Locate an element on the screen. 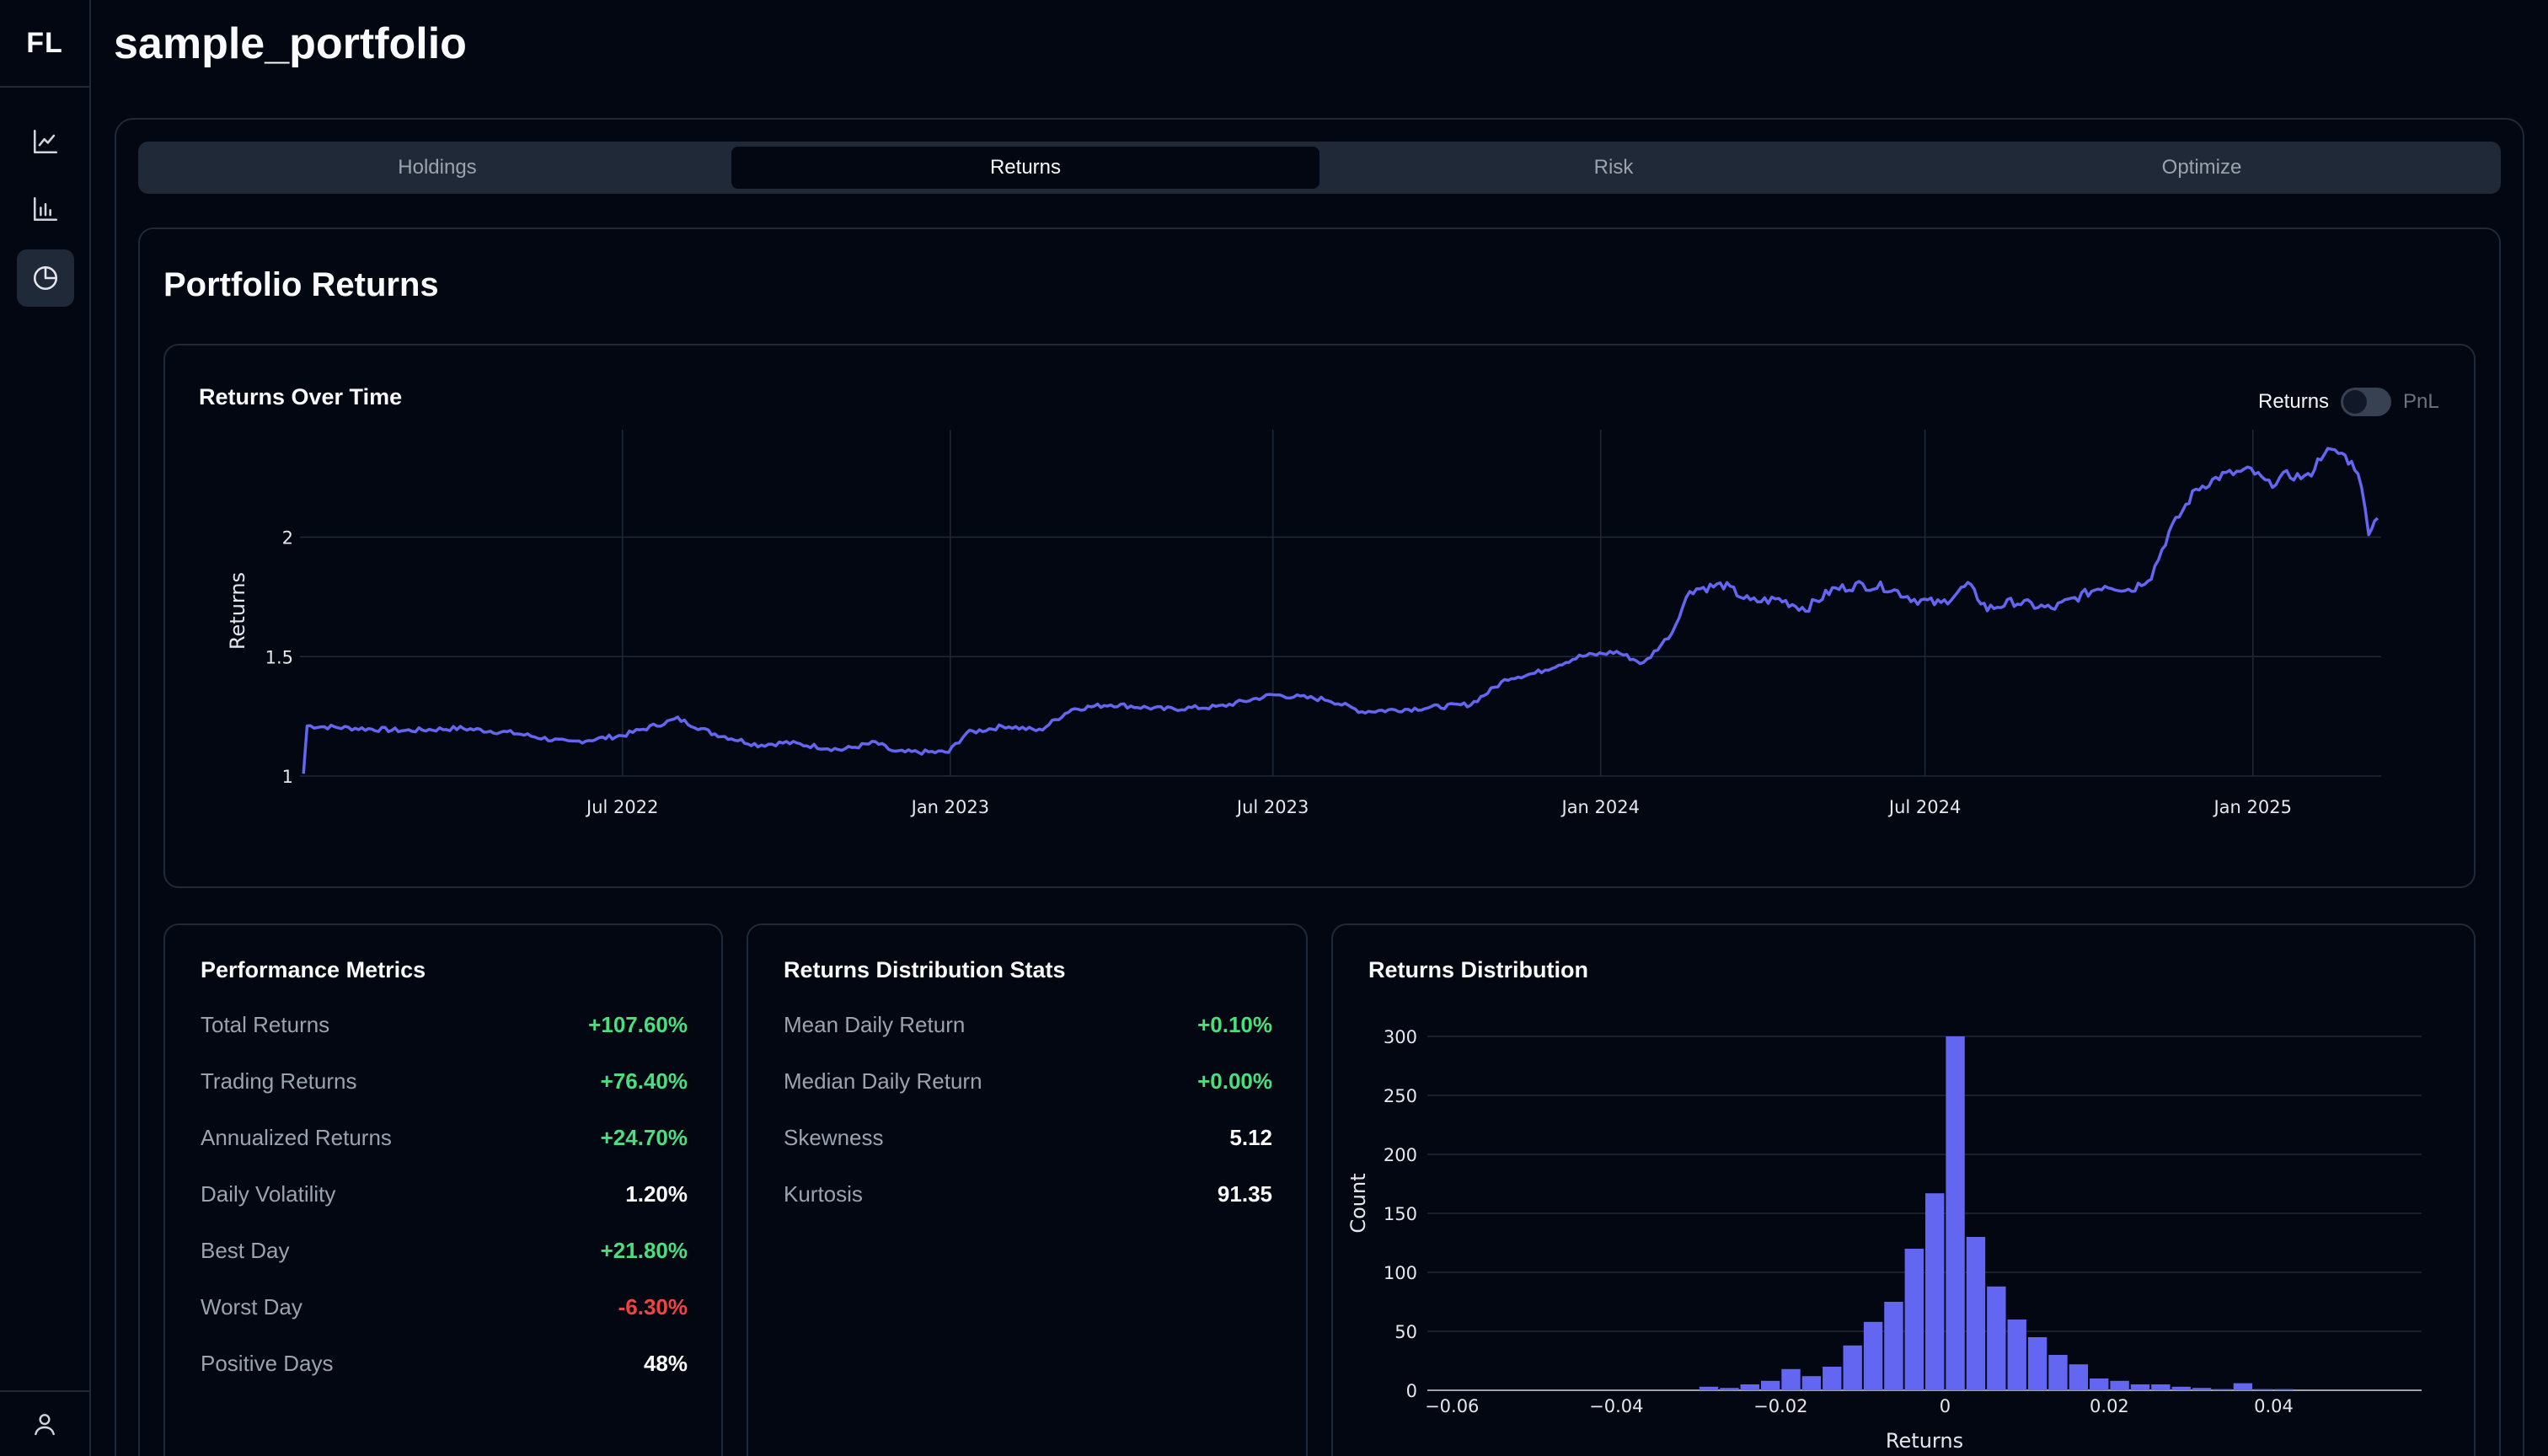 The width and height of the screenshot is (2548, 1456). nav-line-chart is located at coordinates (45, 141).